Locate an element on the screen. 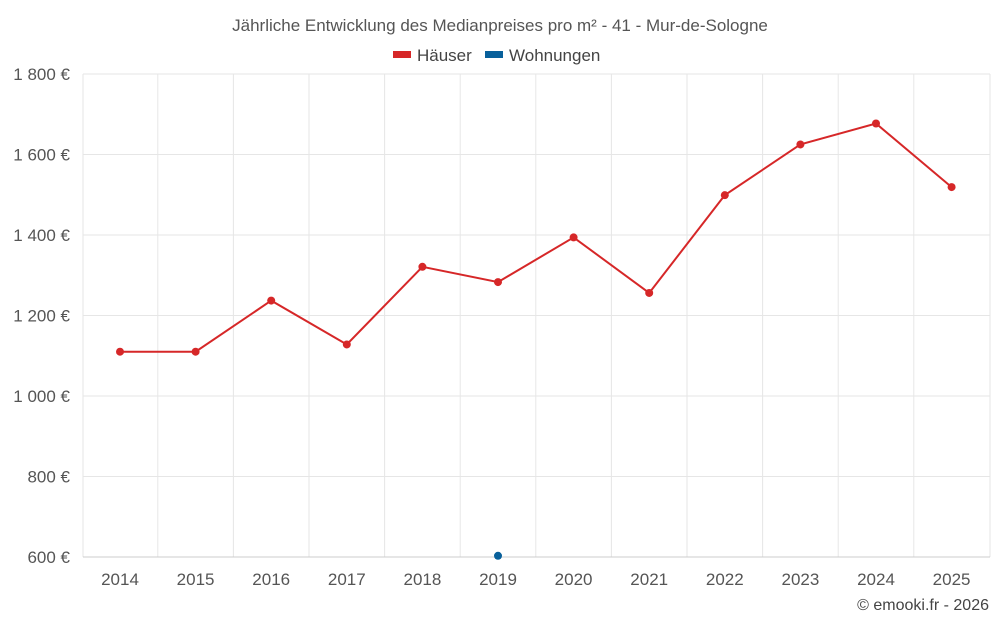 This screenshot has height=625, width=1000. y-tick-label: 1 400 € is located at coordinates (41, 235).